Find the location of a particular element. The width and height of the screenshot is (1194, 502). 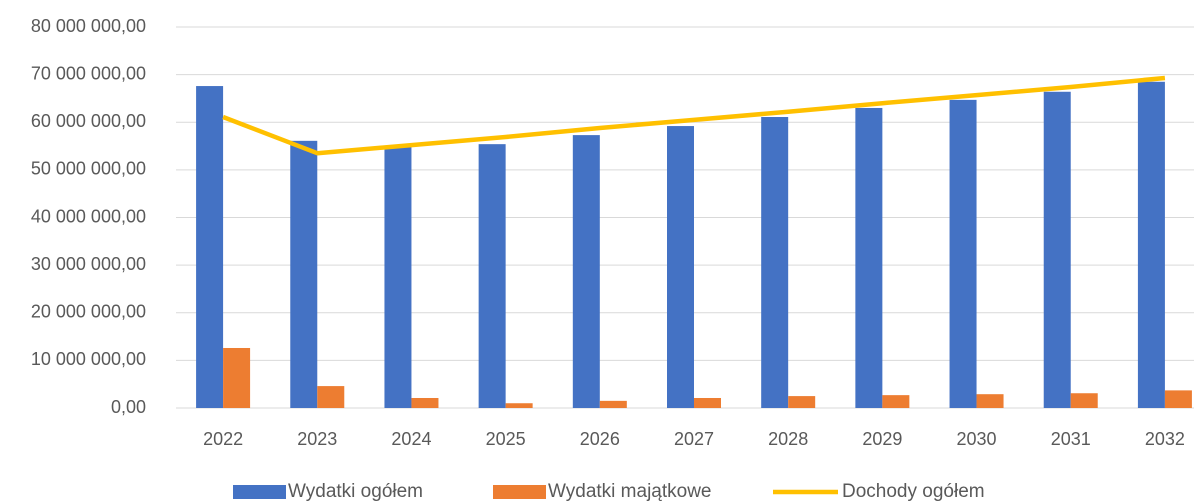

y-tick-label: 60 000 000,00 is located at coordinates (88, 121).